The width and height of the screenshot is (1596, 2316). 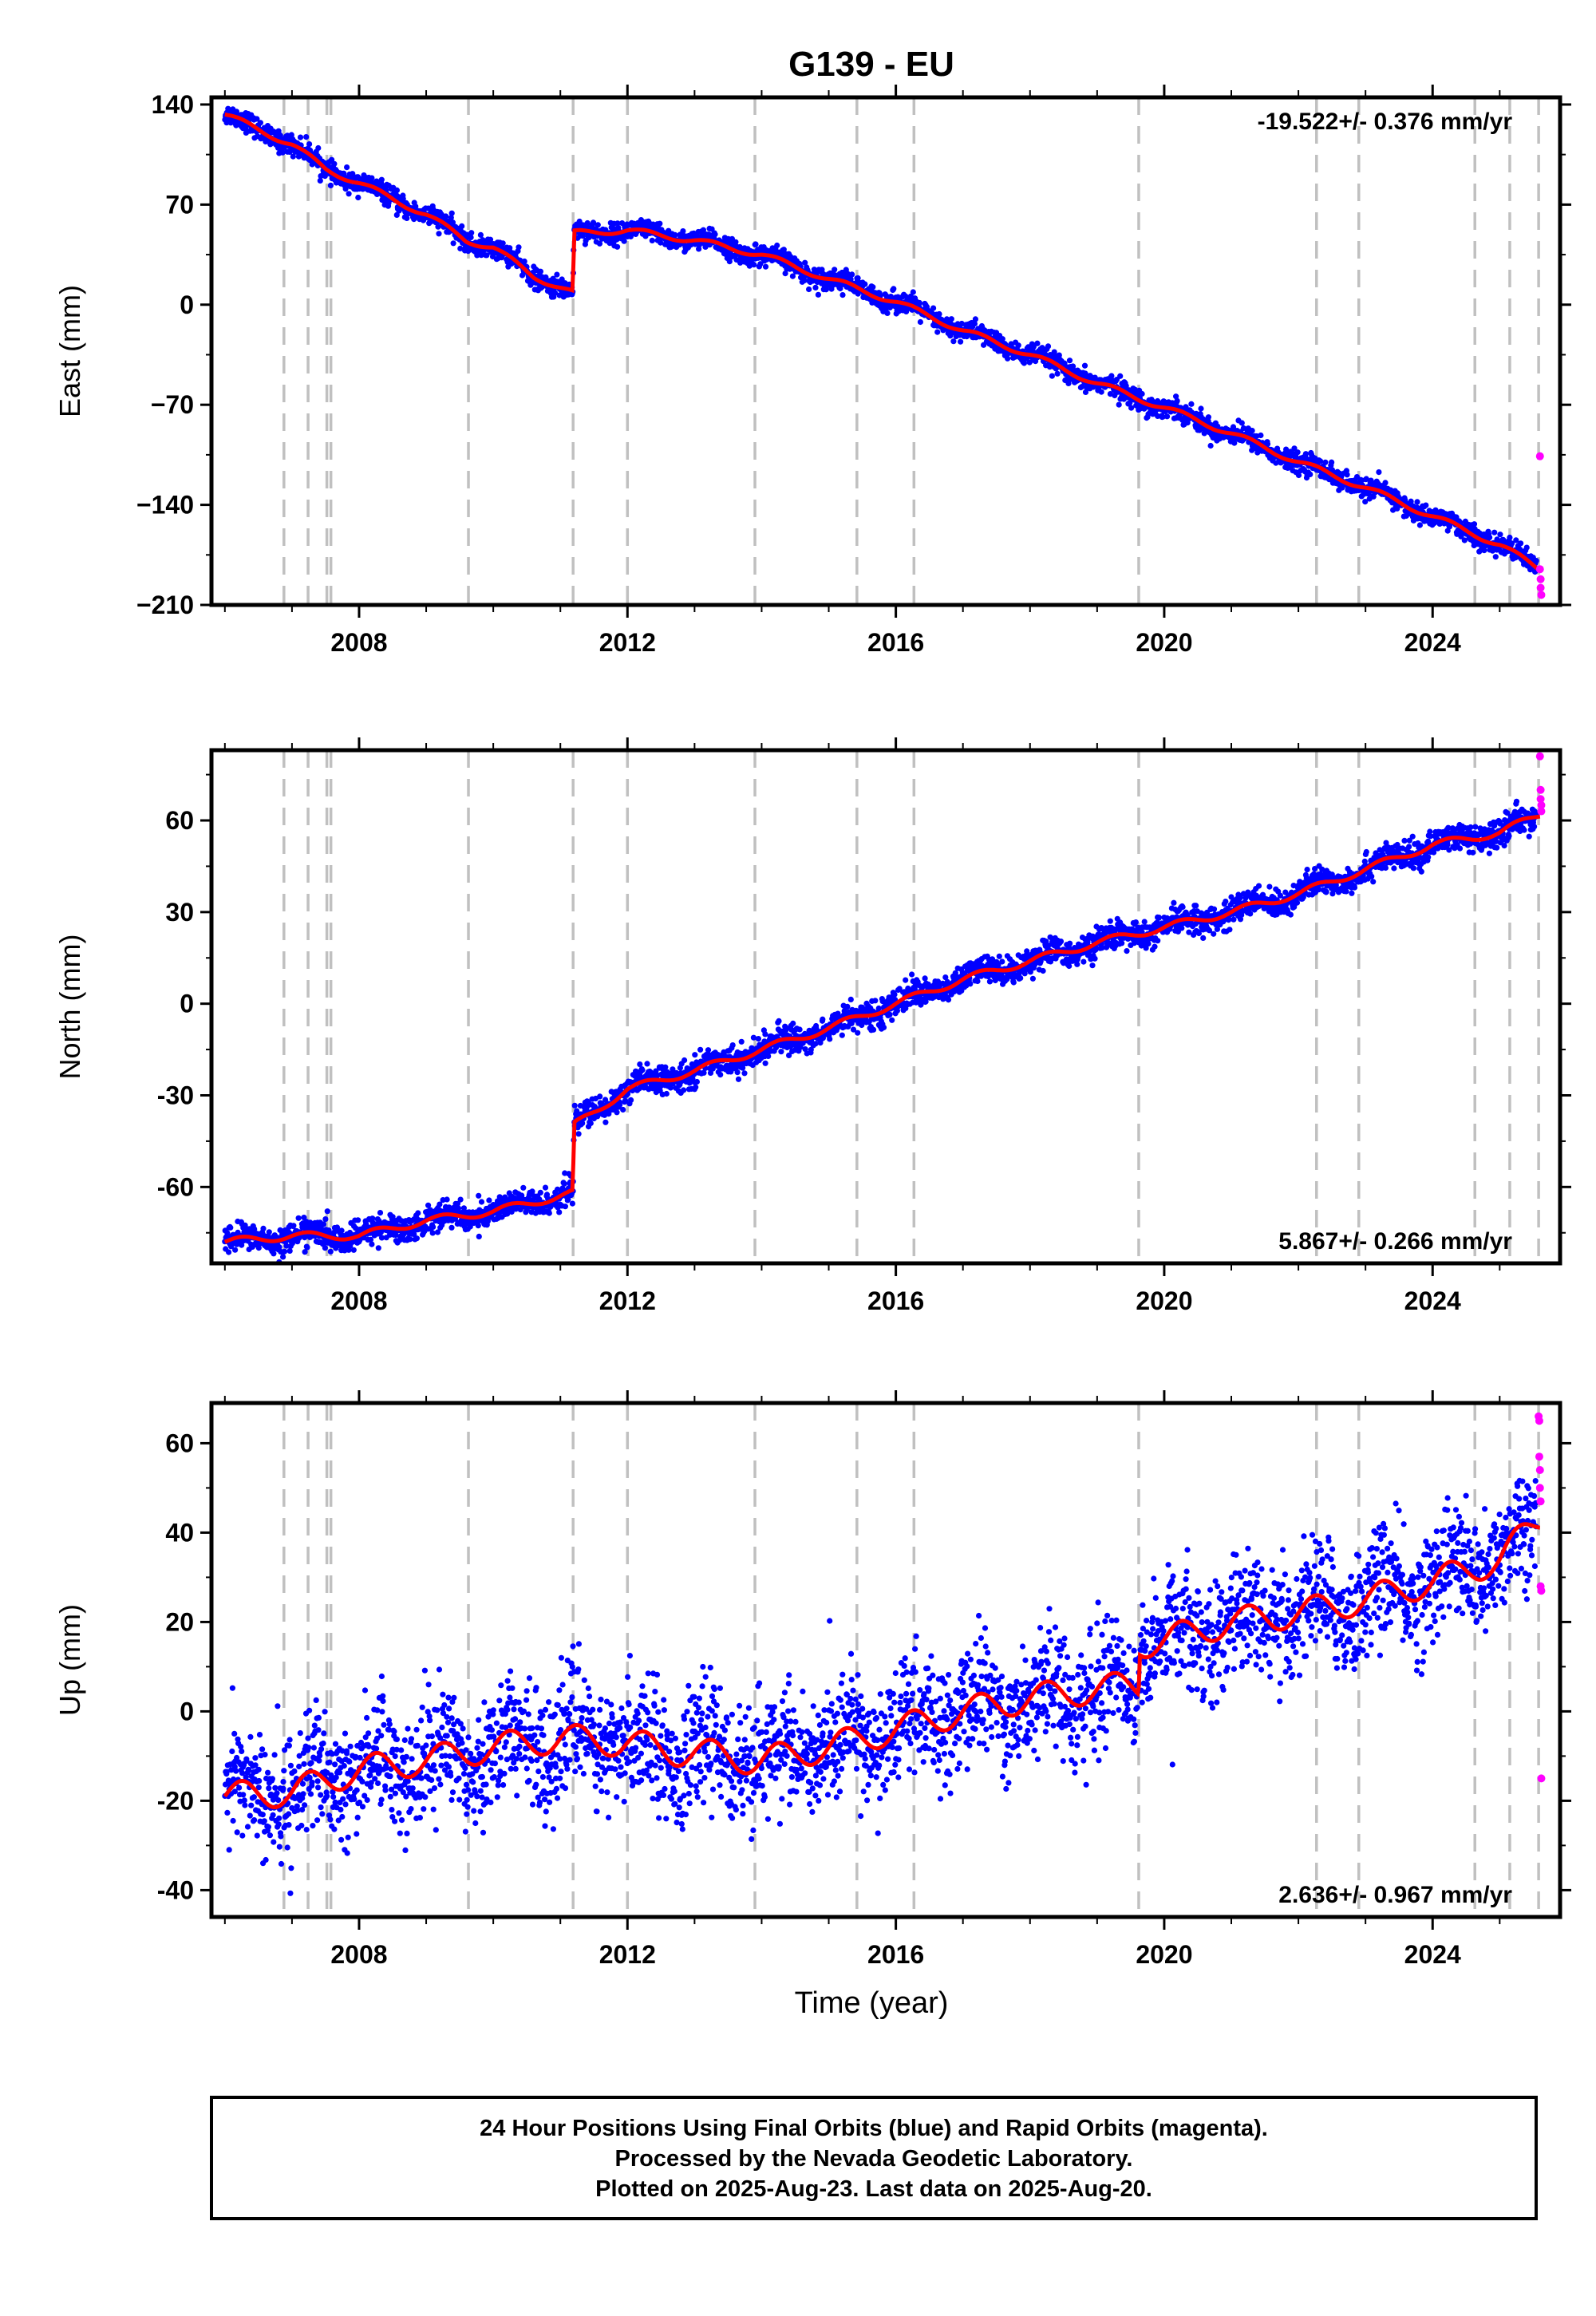 What do you see at coordinates (173, 105) in the screenshot?
I see `y-tick-label: 140` at bounding box center [173, 105].